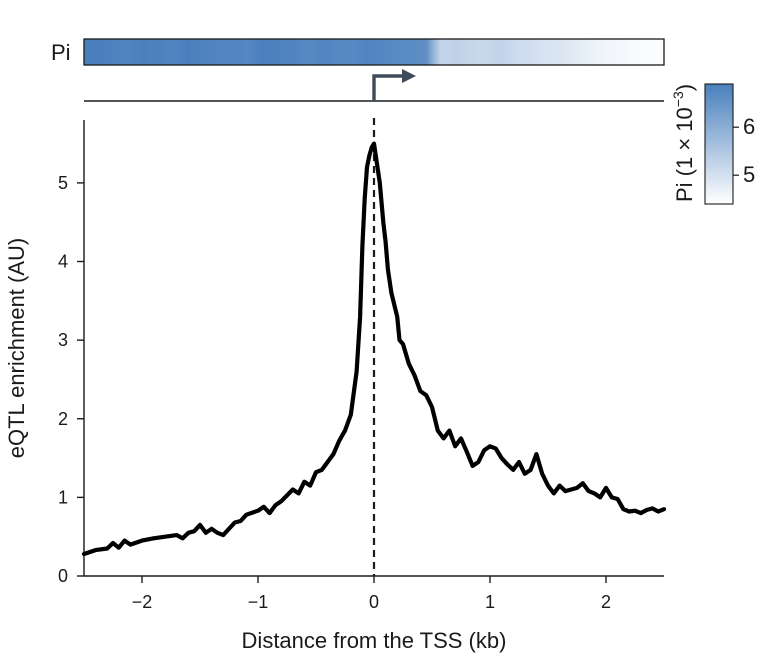  Describe the element at coordinates (61, 52) in the screenshot. I see `pi-track-label: Pi` at that location.